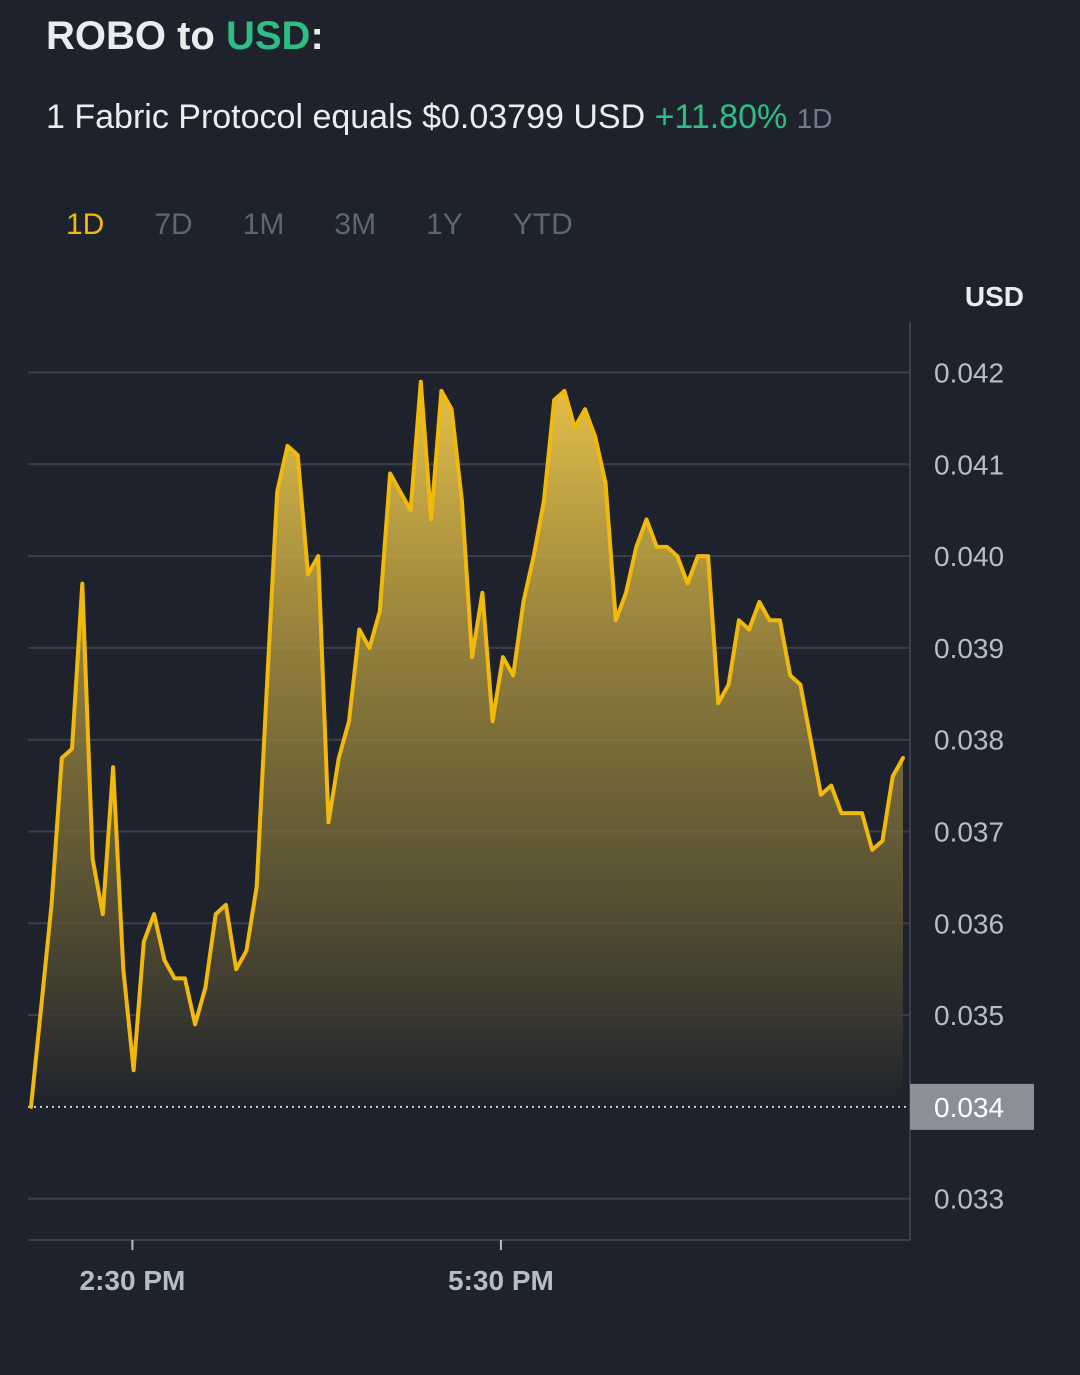  Describe the element at coordinates (969, 556) in the screenshot. I see `y-tick-label: 0.040` at that location.